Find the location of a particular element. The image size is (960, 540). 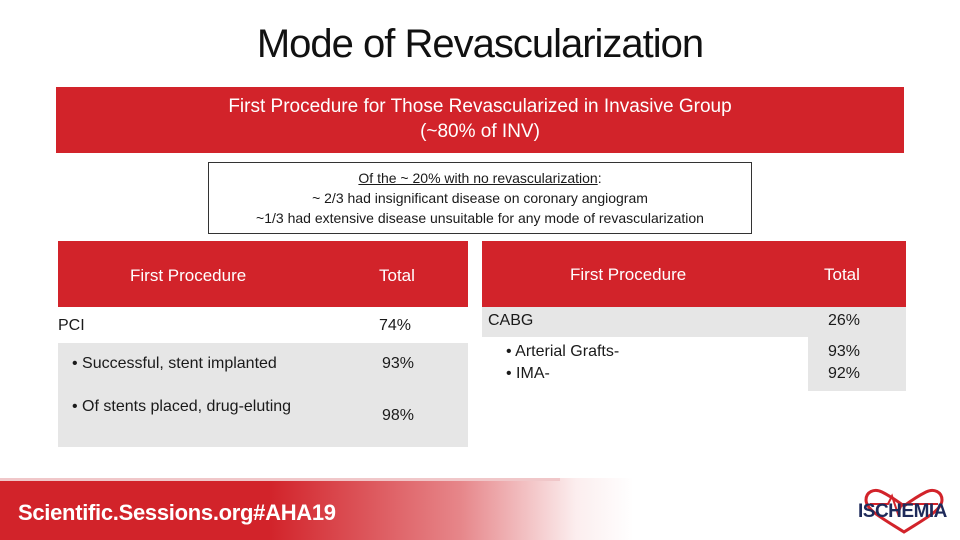

note-line-1: Of the ~ 20% with no revascularization: is located at coordinates (480, 178).